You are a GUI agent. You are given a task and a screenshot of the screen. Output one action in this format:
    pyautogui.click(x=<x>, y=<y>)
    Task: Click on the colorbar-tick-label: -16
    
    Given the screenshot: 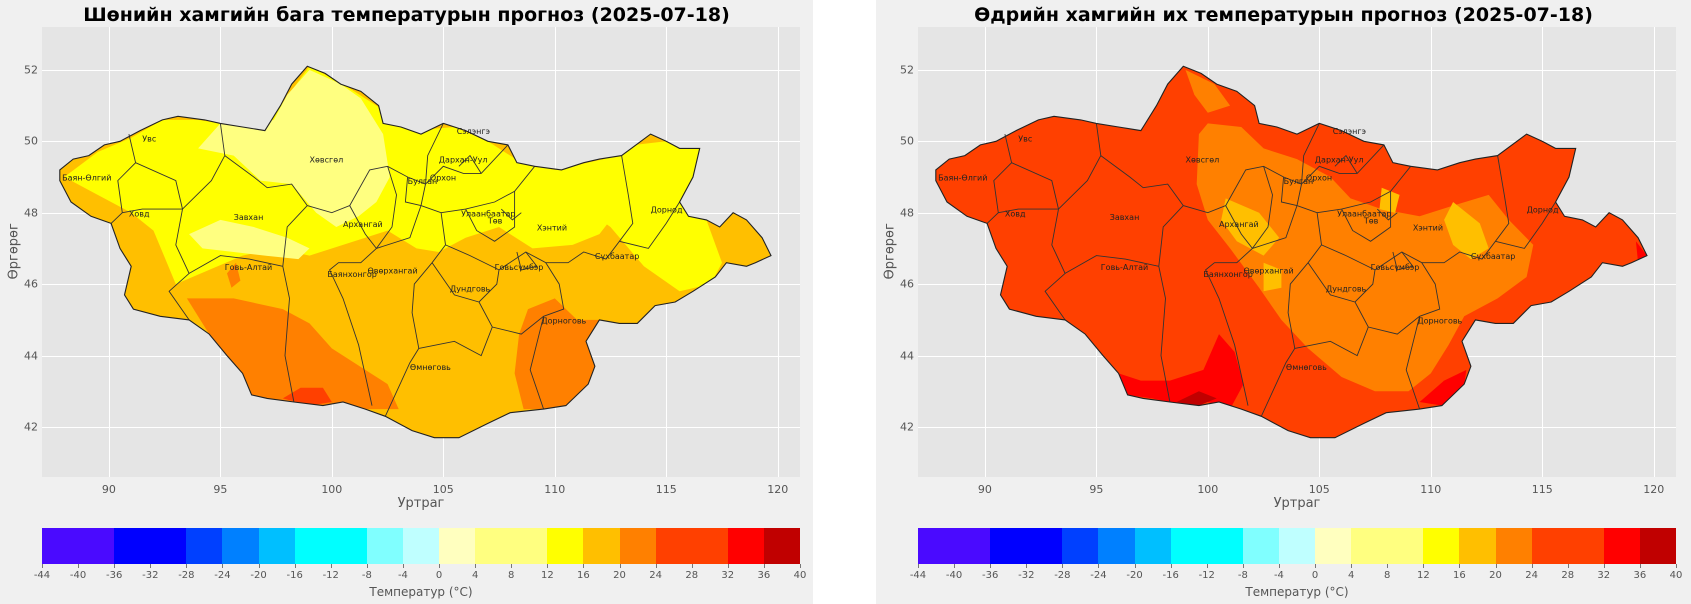 What is the action you would take?
    pyautogui.click(x=294, y=575)
    